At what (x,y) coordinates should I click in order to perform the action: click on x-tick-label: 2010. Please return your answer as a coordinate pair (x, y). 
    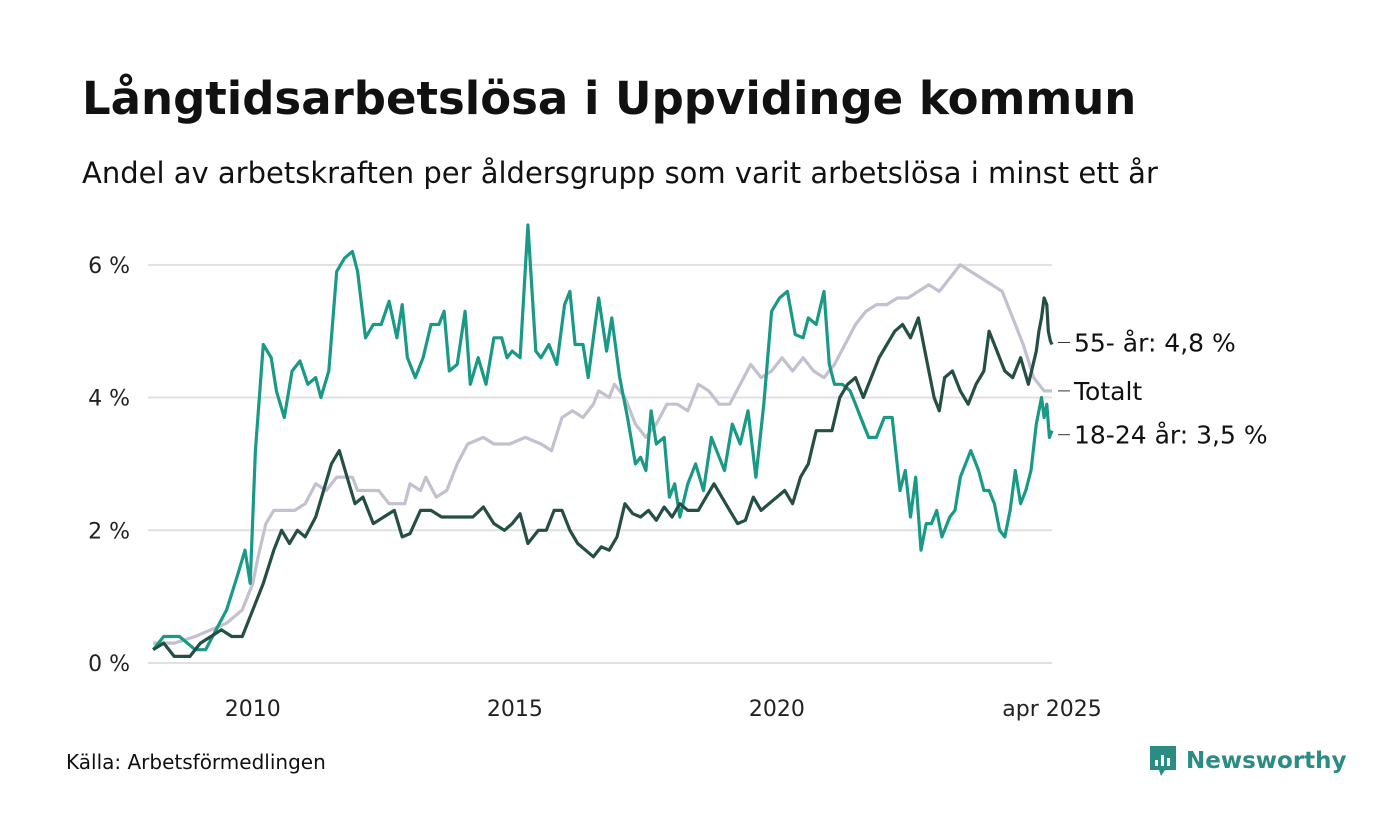
    Looking at the image, I should click on (253, 709).